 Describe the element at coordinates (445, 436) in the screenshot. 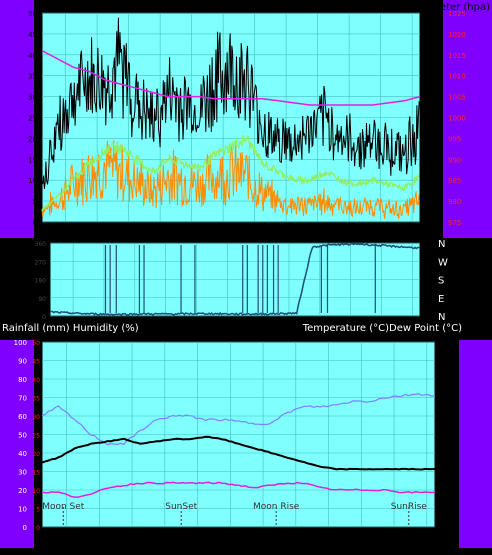

I see `temperature-tick-label: 20` at that location.